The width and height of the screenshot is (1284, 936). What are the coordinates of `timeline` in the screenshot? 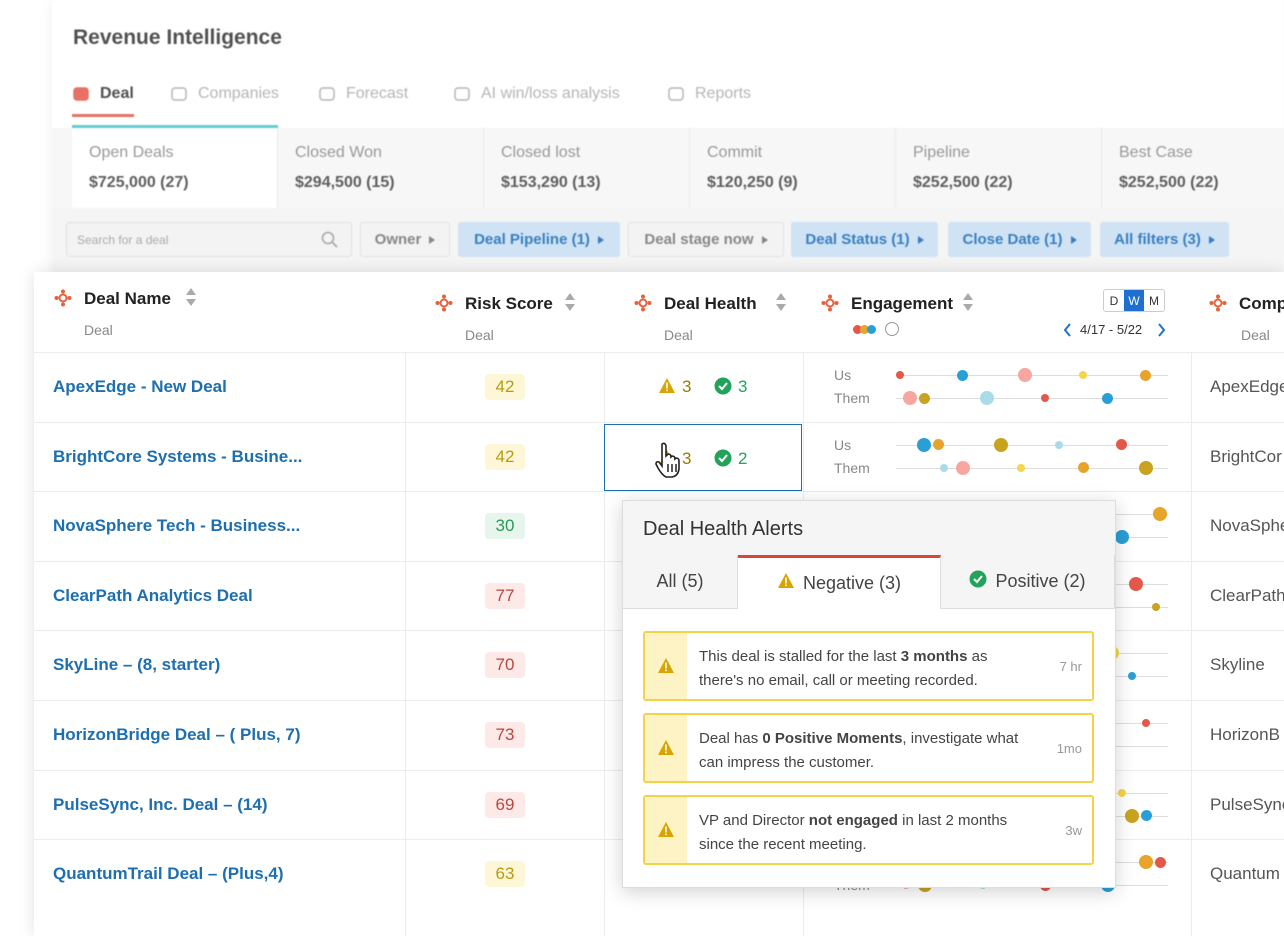 It's located at (1032, 468).